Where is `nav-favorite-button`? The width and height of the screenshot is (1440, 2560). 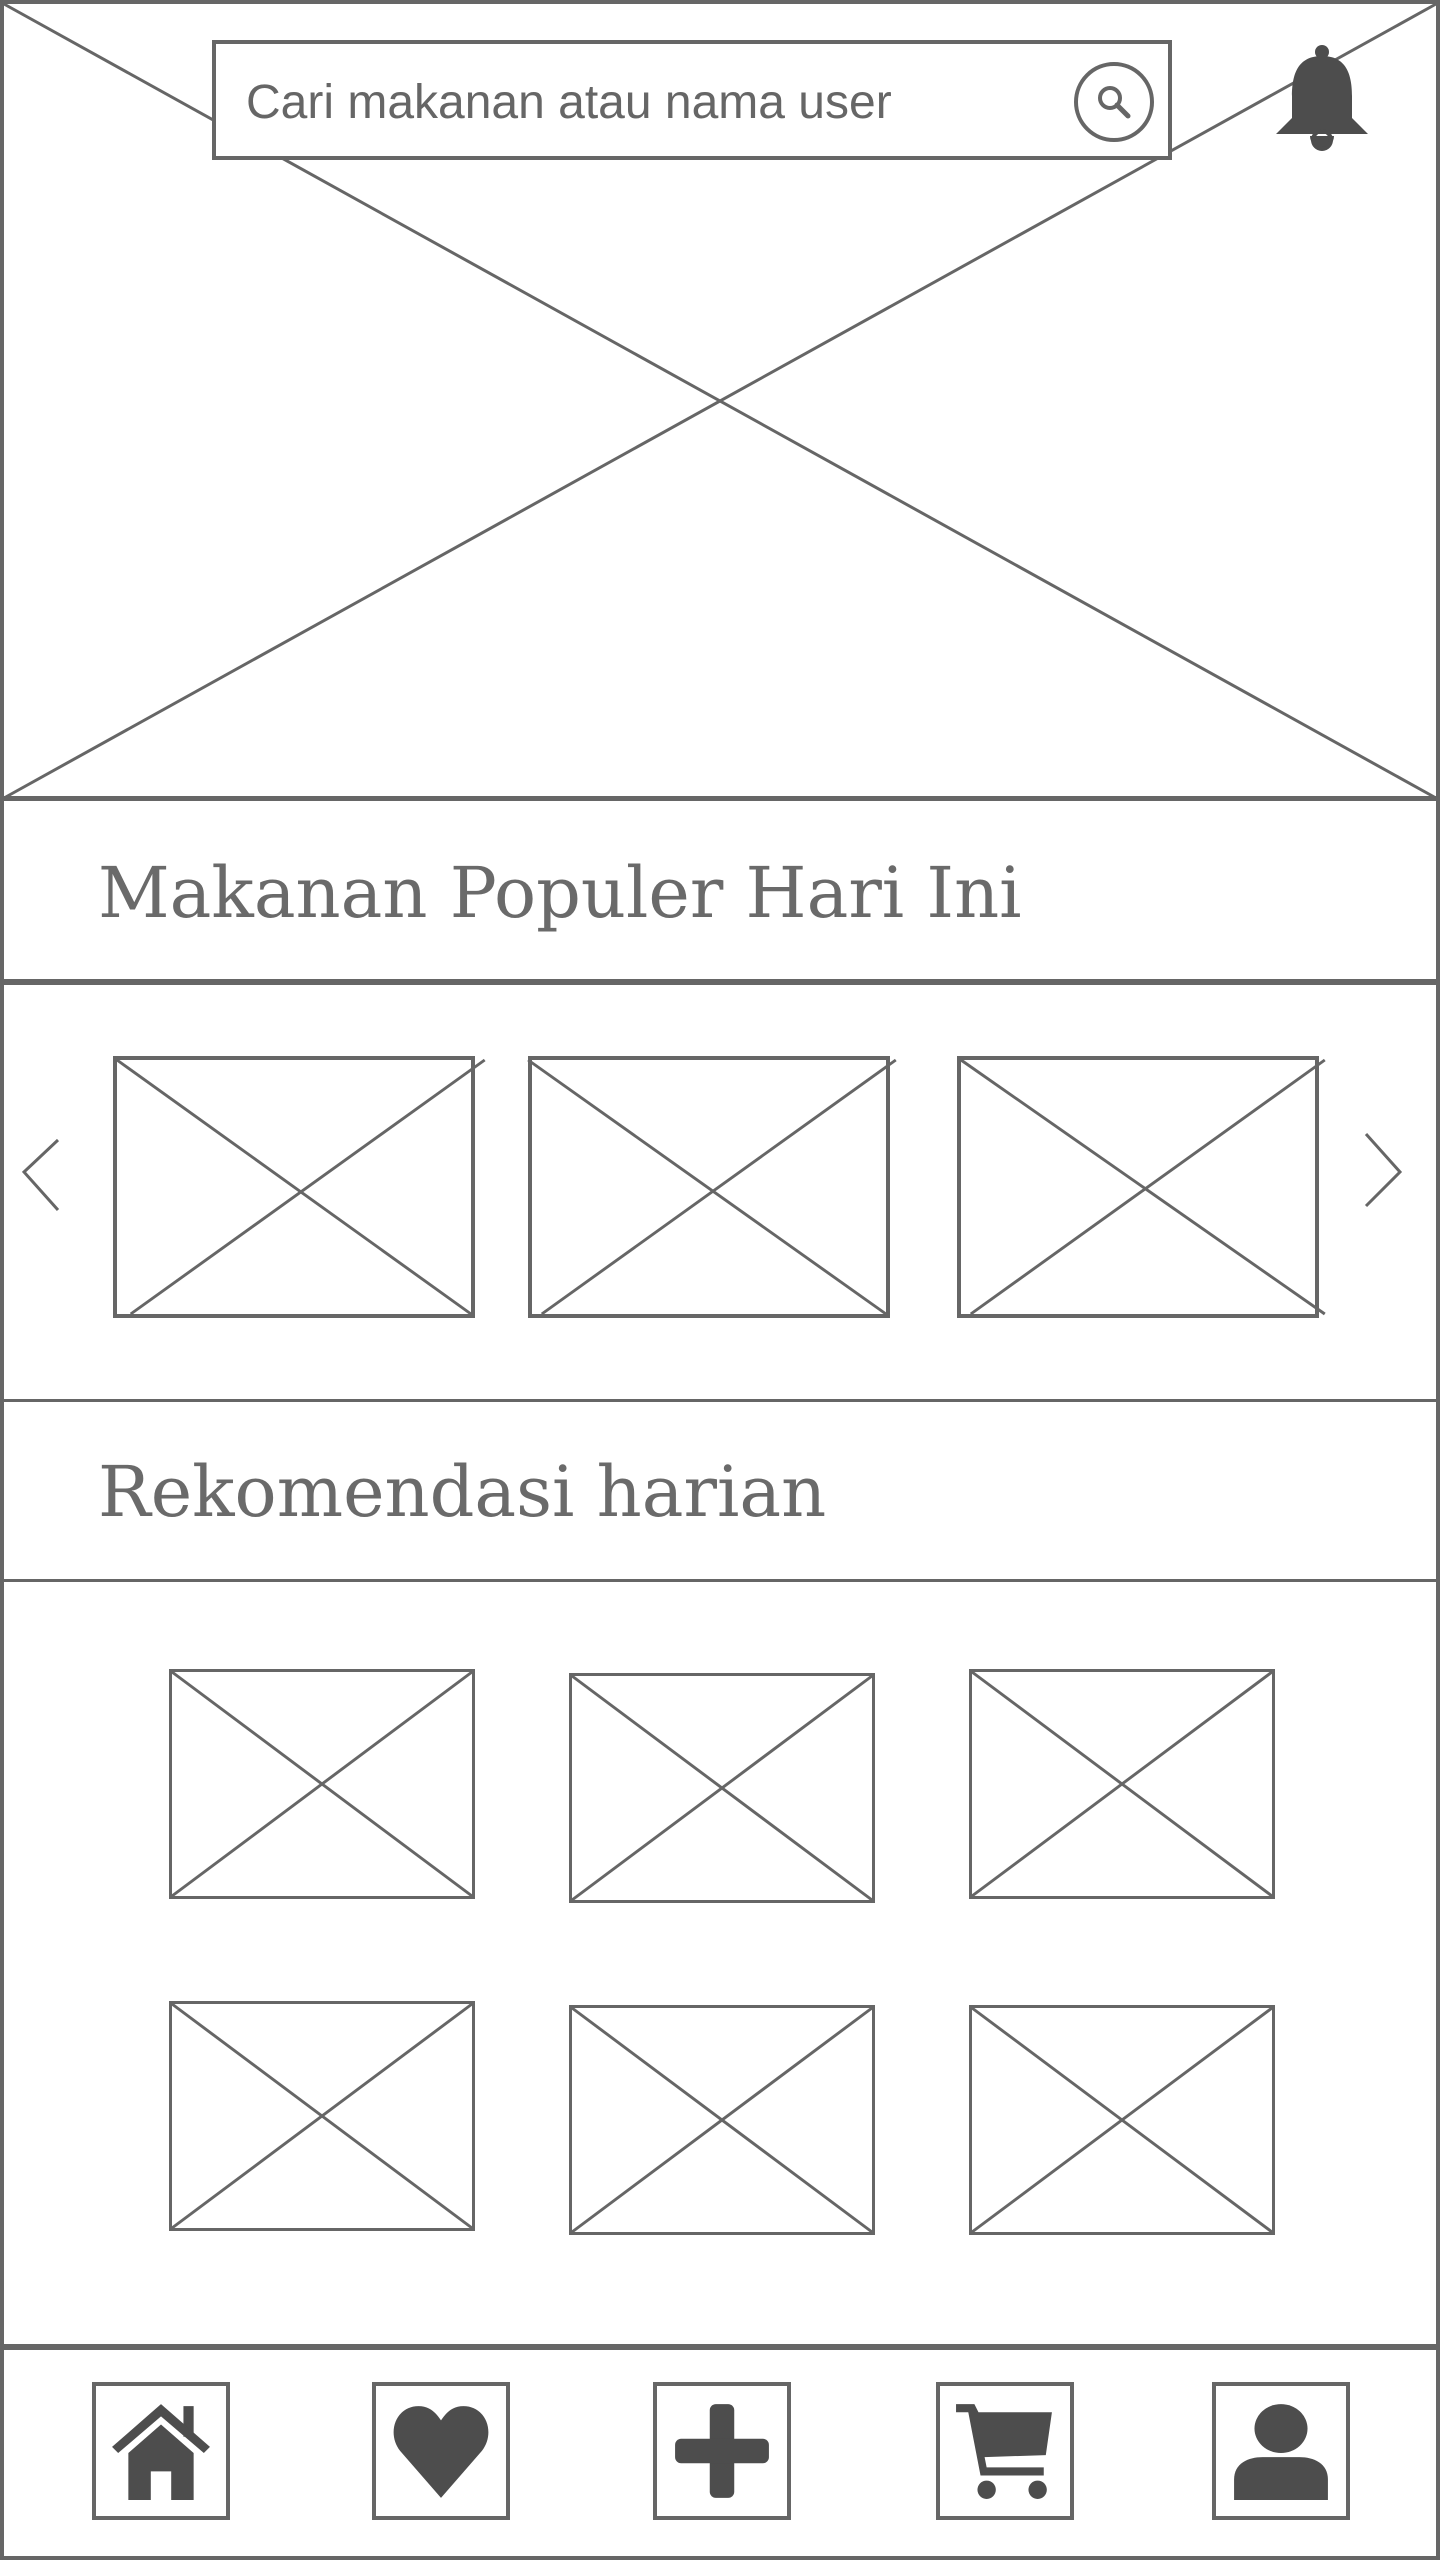
nav-favorite-button is located at coordinates (441, 2451).